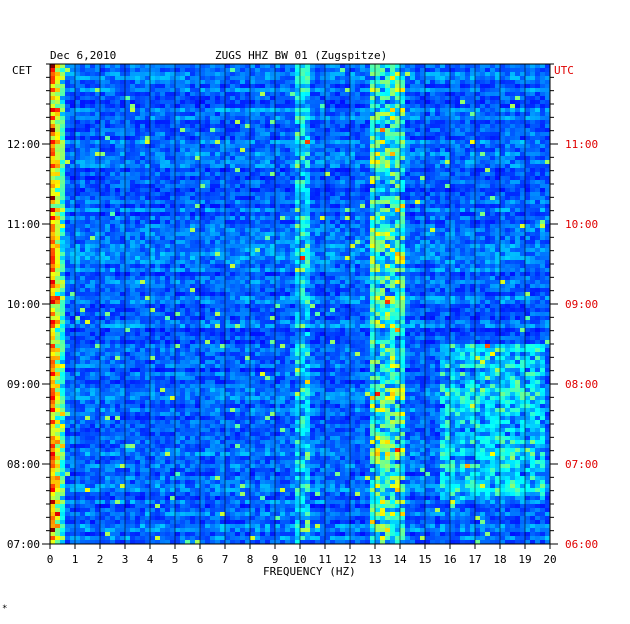  Describe the element at coordinates (125, 559) in the screenshot. I see `x-tick-label: 3` at that location.